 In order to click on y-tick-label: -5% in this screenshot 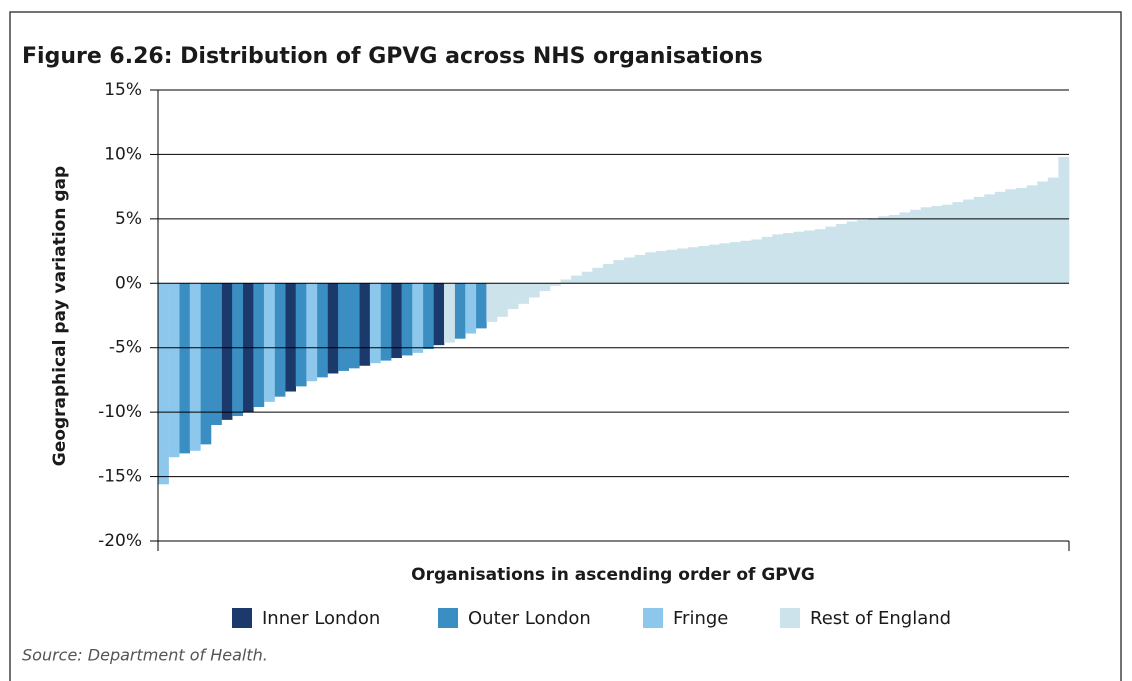, I will do `click(125, 348)`.